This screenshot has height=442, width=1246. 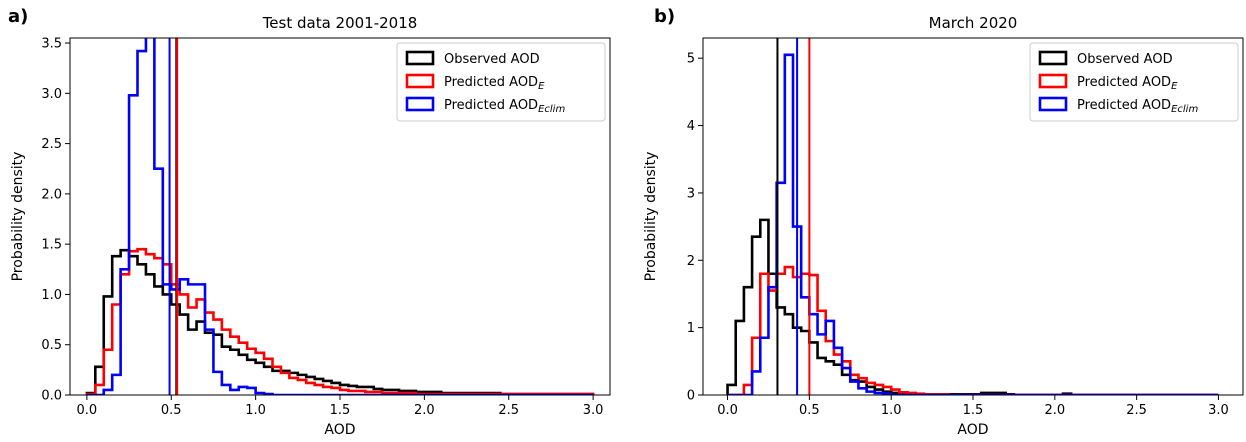 I want to click on y-tick-label: 4, so click(x=691, y=126).